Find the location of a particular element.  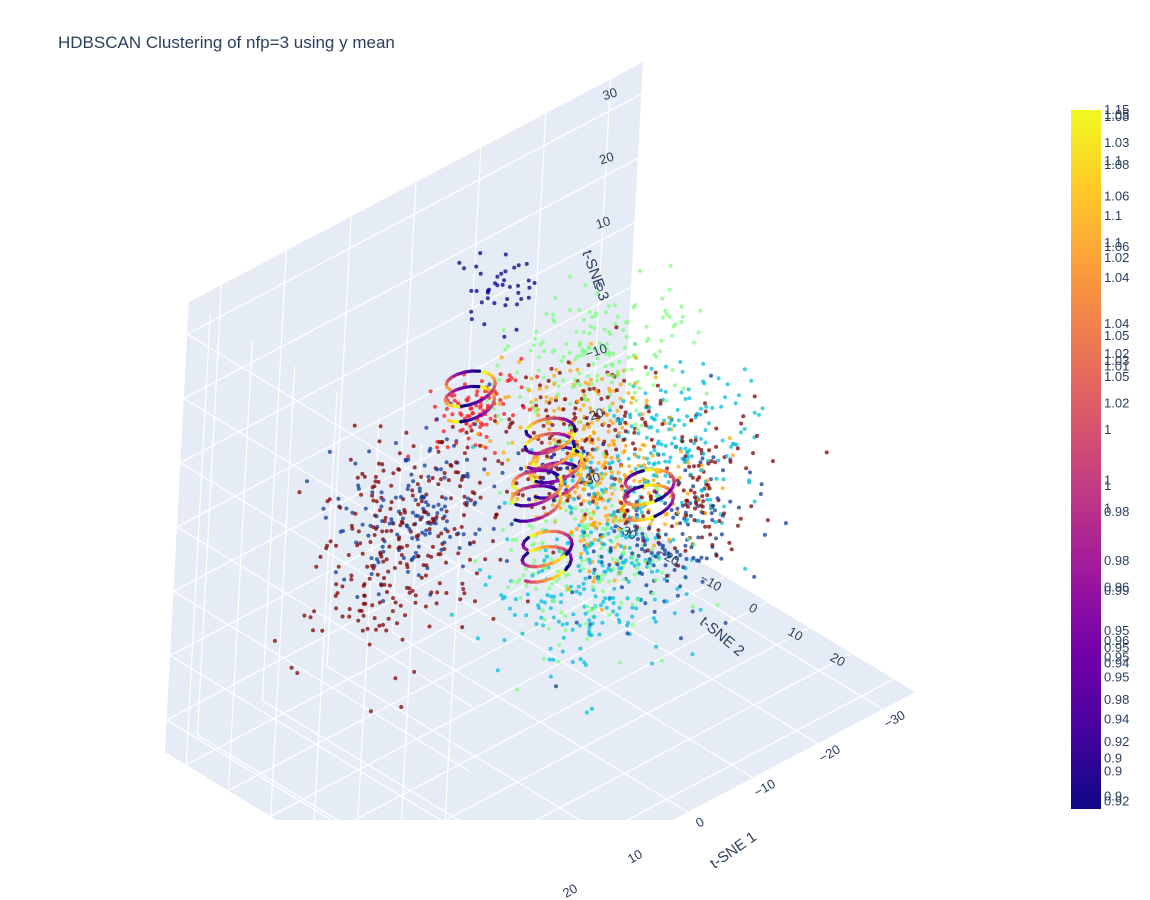

colorbar-label: 1 is located at coordinates (1107, 507).